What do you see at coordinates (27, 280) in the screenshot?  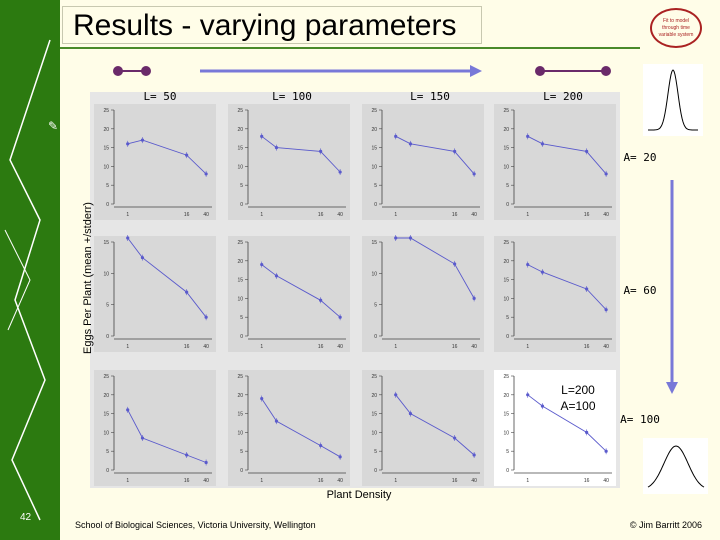 I see `sidebar-zigzag` at bounding box center [27, 280].